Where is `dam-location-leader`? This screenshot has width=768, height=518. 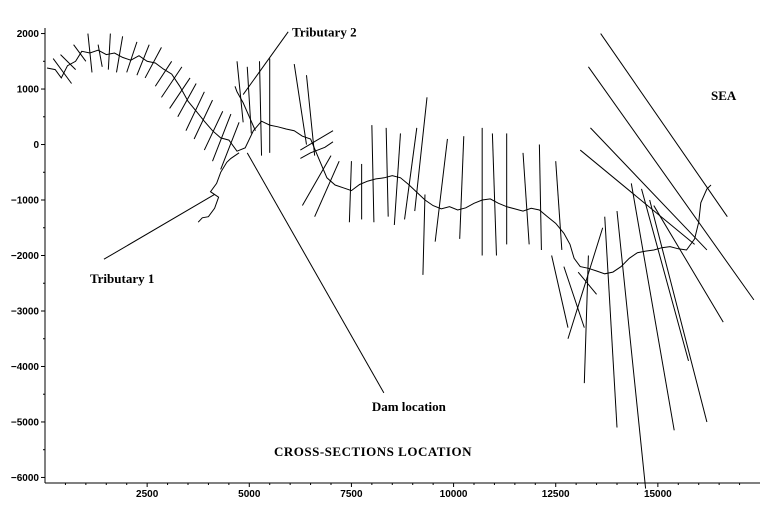 dam-location-leader is located at coordinates (315, 273).